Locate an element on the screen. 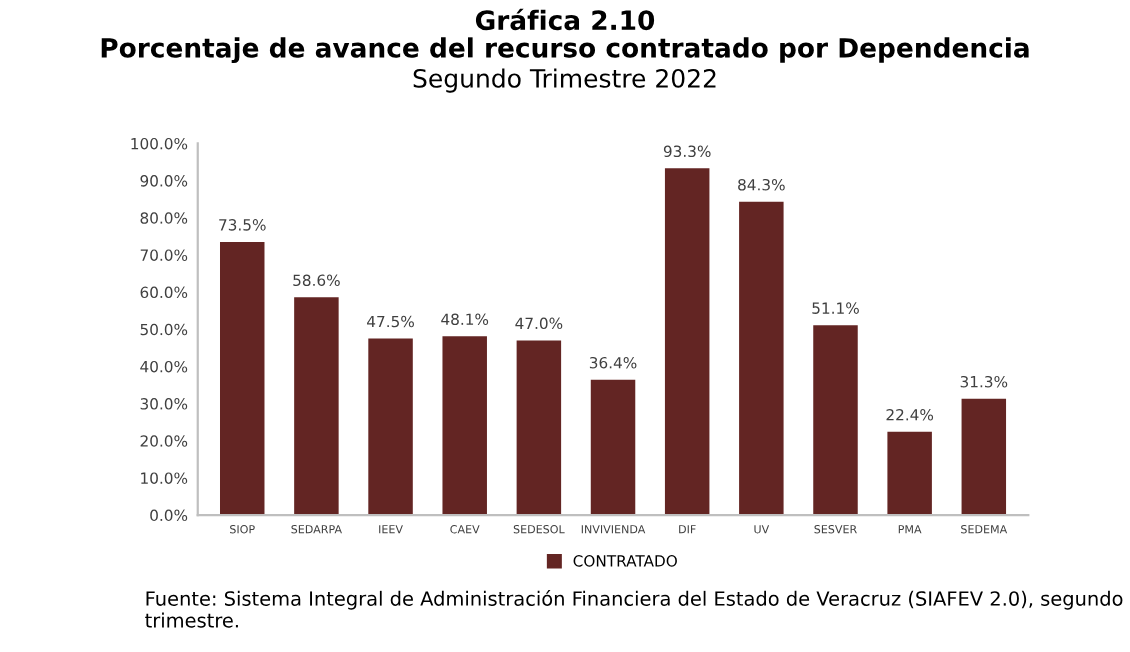 Image resolution: width=1130 pixels, height=652 pixels. chart-title: Gráfica 2.10 Porcentaje de avance del recurso contratado por Dependencia is located at coordinates (565, 36).